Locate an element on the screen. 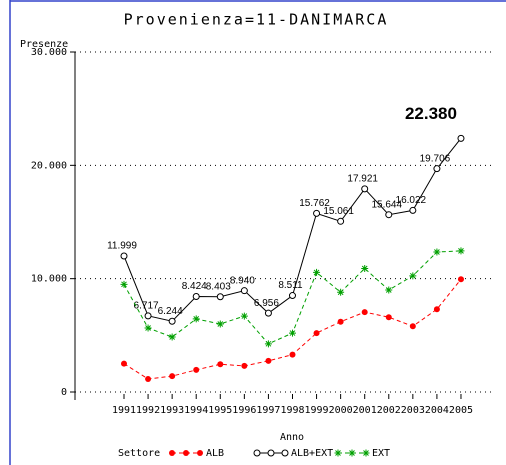 The height and width of the screenshot is (465, 506). data-label: 8.511 is located at coordinates (290, 285).